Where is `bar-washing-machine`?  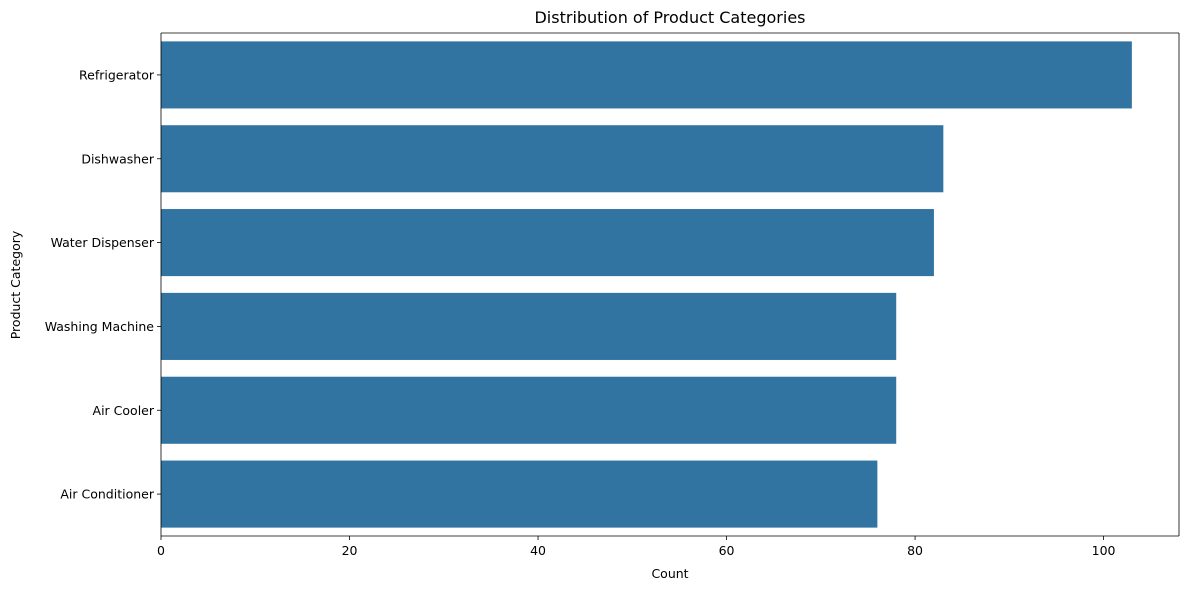
bar-washing-machine is located at coordinates (529, 326).